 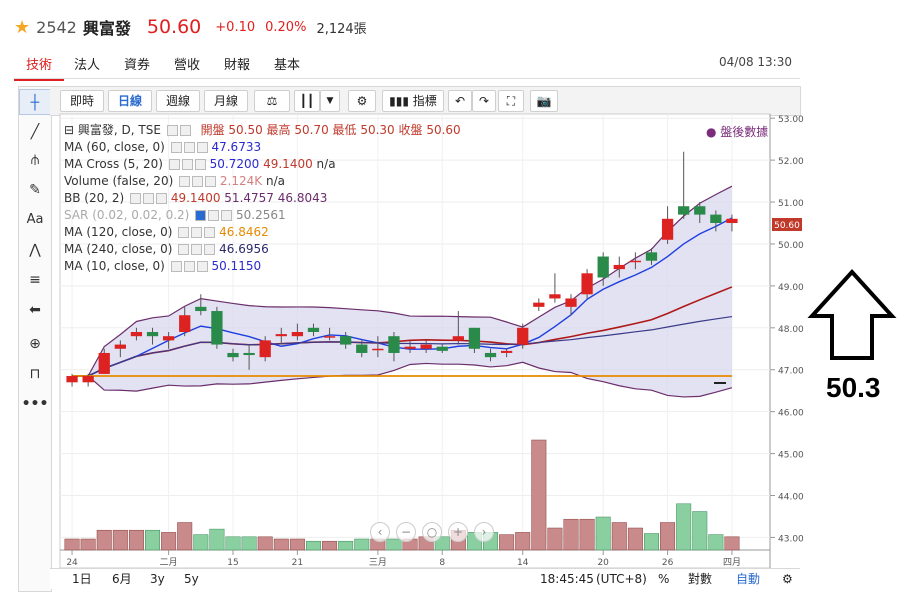 What do you see at coordinates (162, 266) in the screenshot?
I see `legend-ma10: MA (10, close, 0) 50.1150` at bounding box center [162, 266].